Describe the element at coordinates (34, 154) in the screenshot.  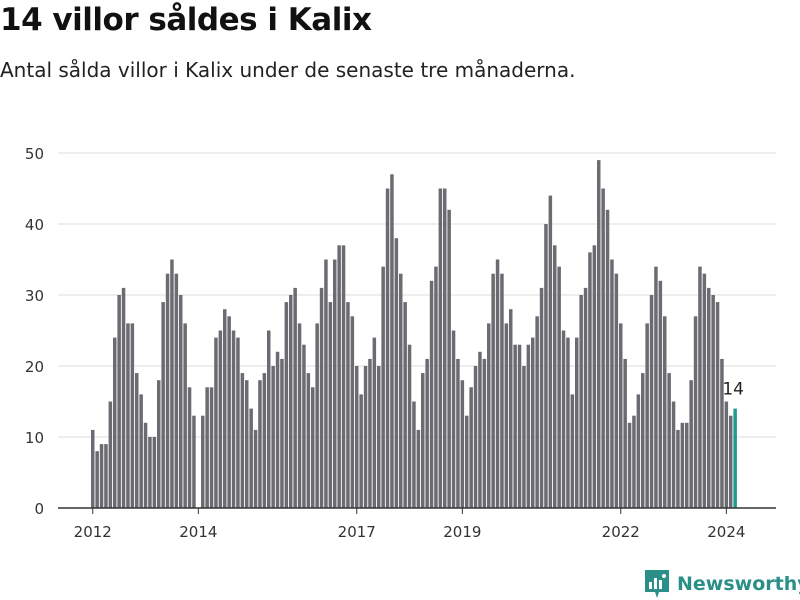
I see `y-tick-label-50: 50` at that location.